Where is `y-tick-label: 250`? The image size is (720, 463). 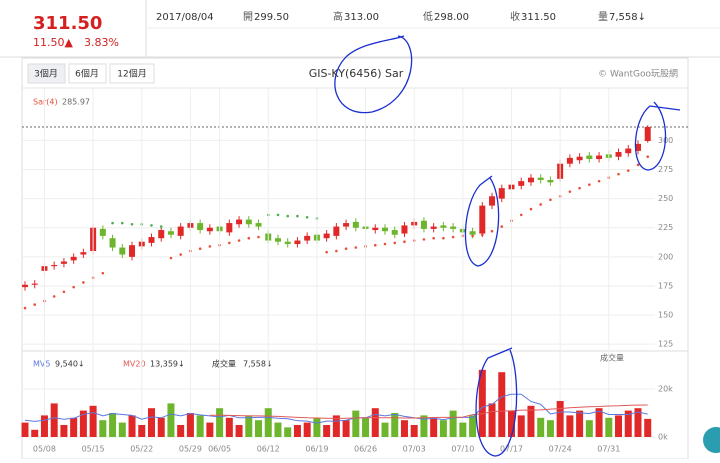
y-tick-label: 250 is located at coordinates (665, 198).